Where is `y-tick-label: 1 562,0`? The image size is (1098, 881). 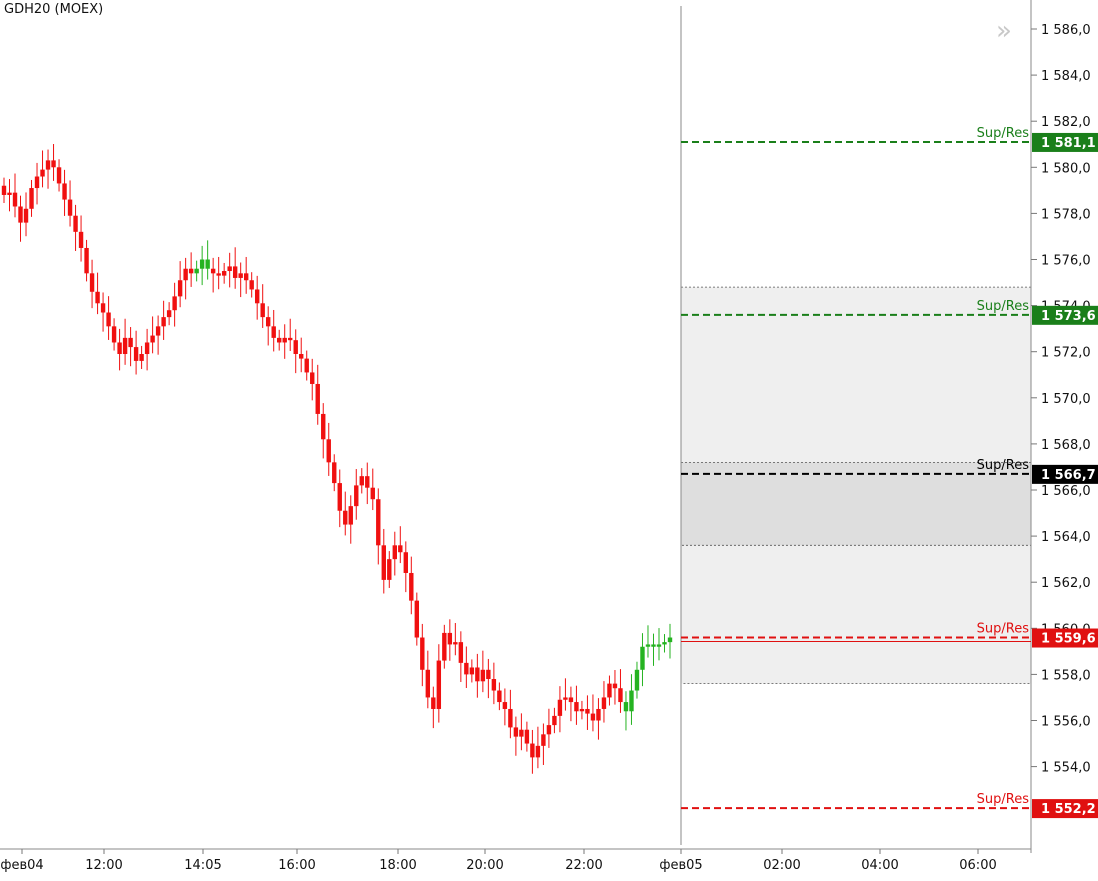 y-tick-label: 1 562,0 is located at coordinates (1066, 583).